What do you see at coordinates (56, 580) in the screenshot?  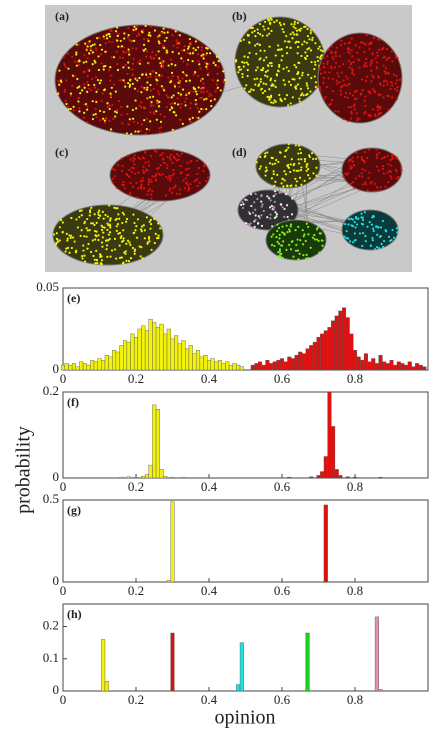 I see `y-tick-label: 0` at bounding box center [56, 580].